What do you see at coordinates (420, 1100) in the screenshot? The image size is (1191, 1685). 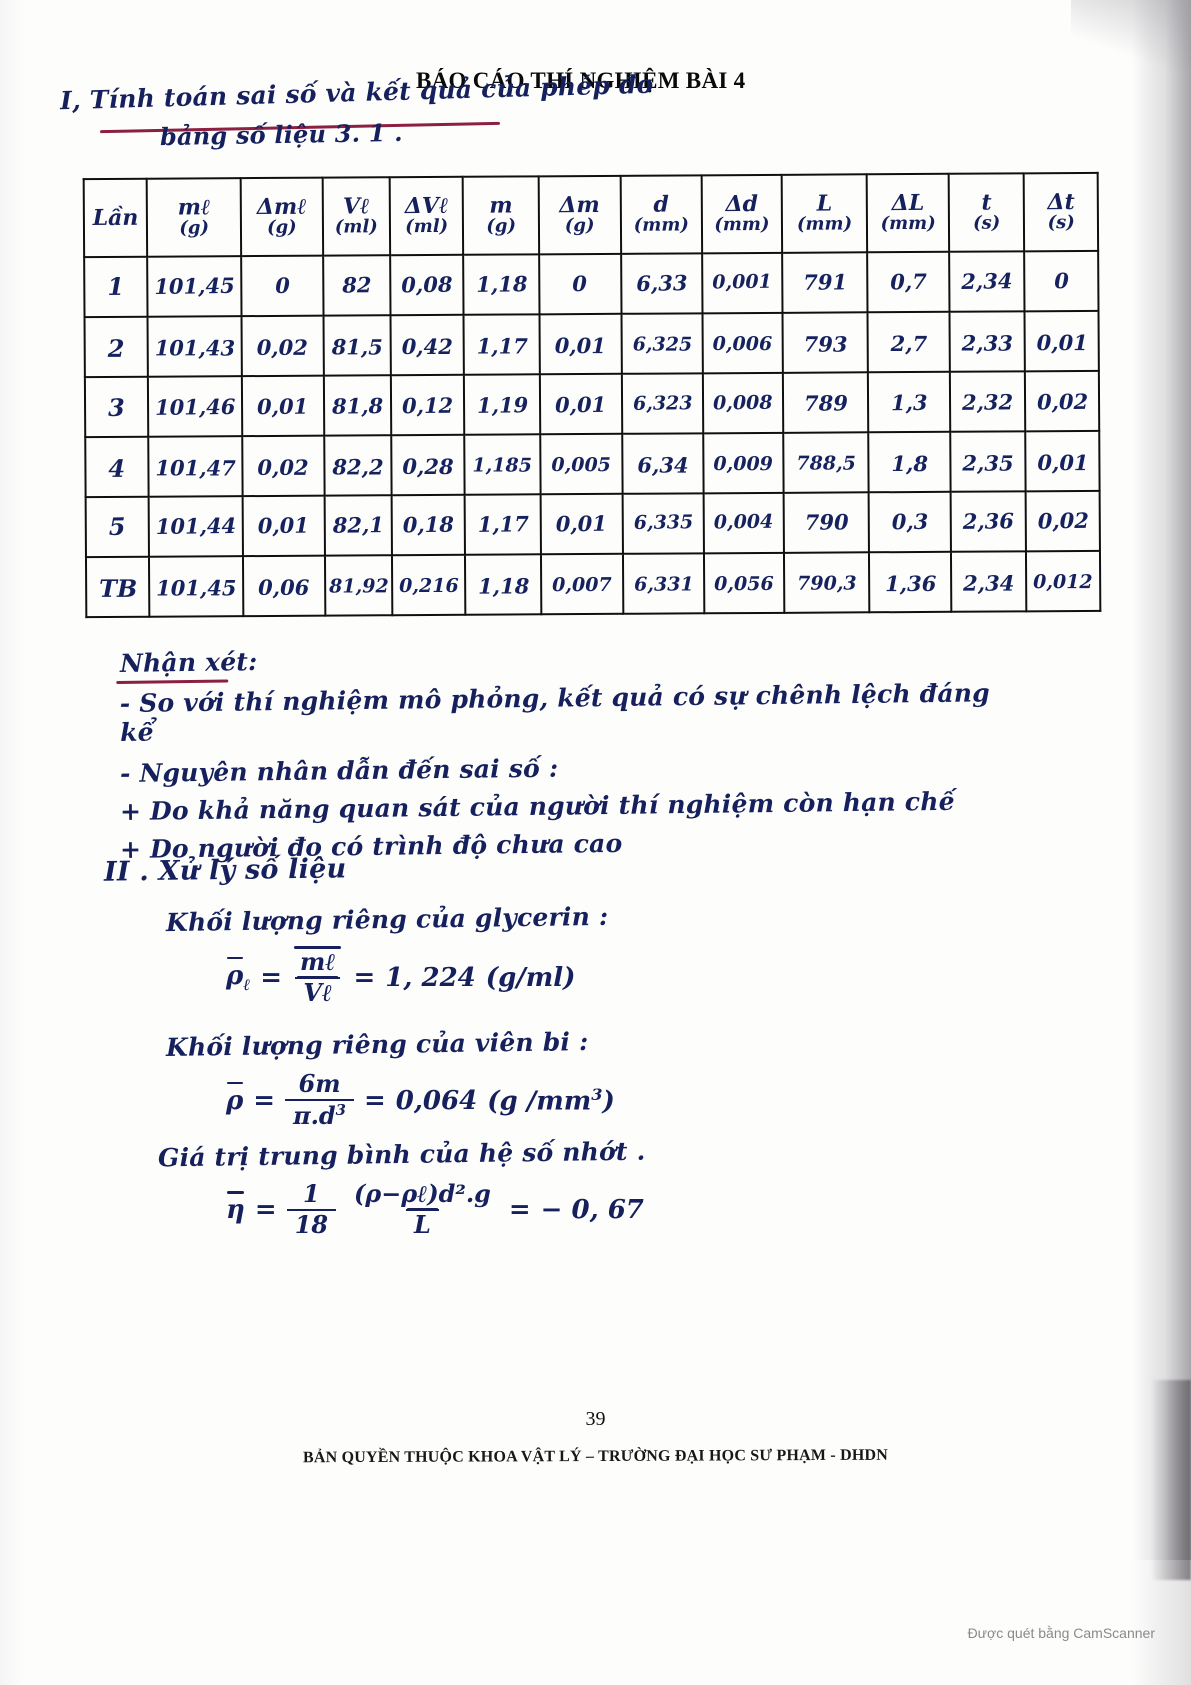 I see `formula-ball-density: ρ = 6m π.d3 = 0,064 (g /mm3)` at bounding box center [420, 1100].